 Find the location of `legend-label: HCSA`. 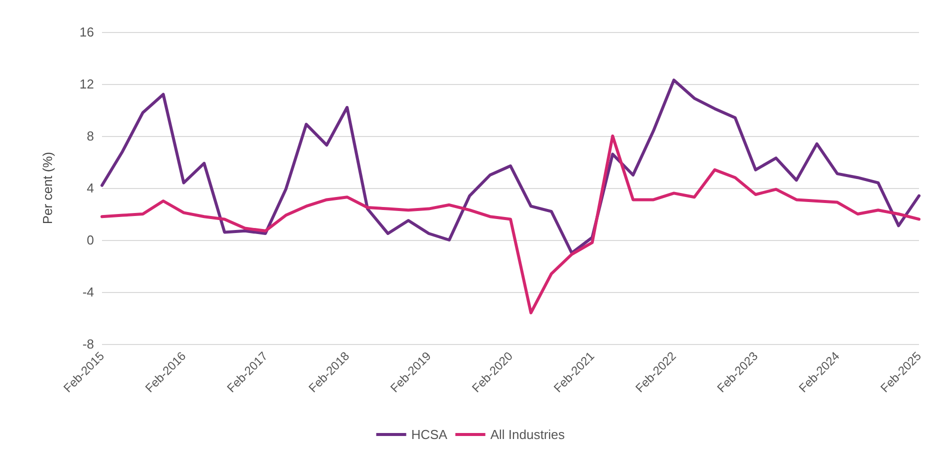

legend-label: HCSA is located at coordinates (429, 434).